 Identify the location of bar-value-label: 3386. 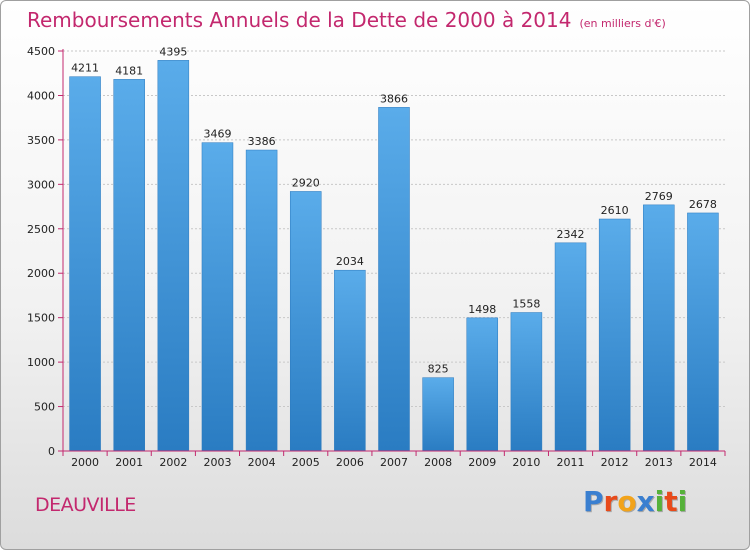
(262, 141).